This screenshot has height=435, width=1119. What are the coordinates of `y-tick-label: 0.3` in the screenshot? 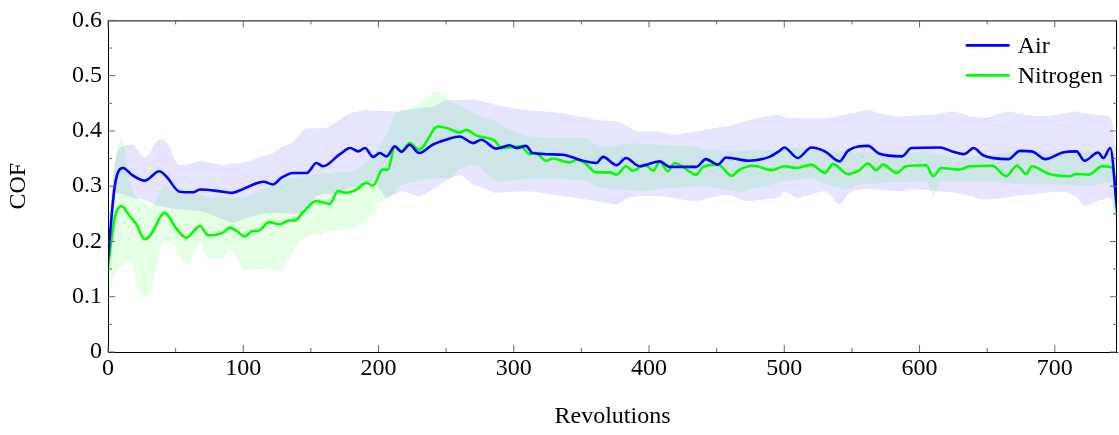 It's located at (87, 184).